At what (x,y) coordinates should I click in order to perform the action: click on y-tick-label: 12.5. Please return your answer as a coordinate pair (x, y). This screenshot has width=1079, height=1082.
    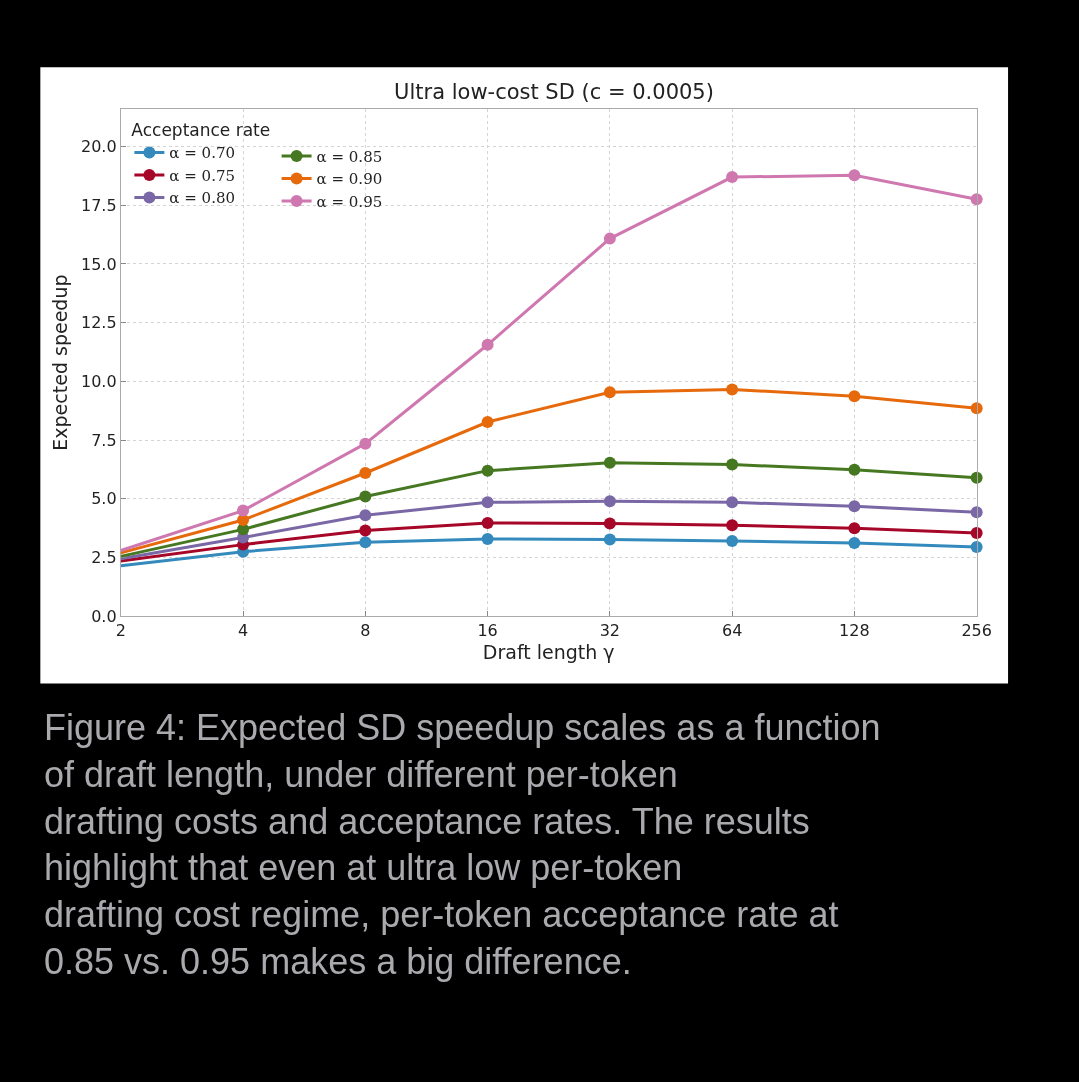
    Looking at the image, I should click on (98, 323).